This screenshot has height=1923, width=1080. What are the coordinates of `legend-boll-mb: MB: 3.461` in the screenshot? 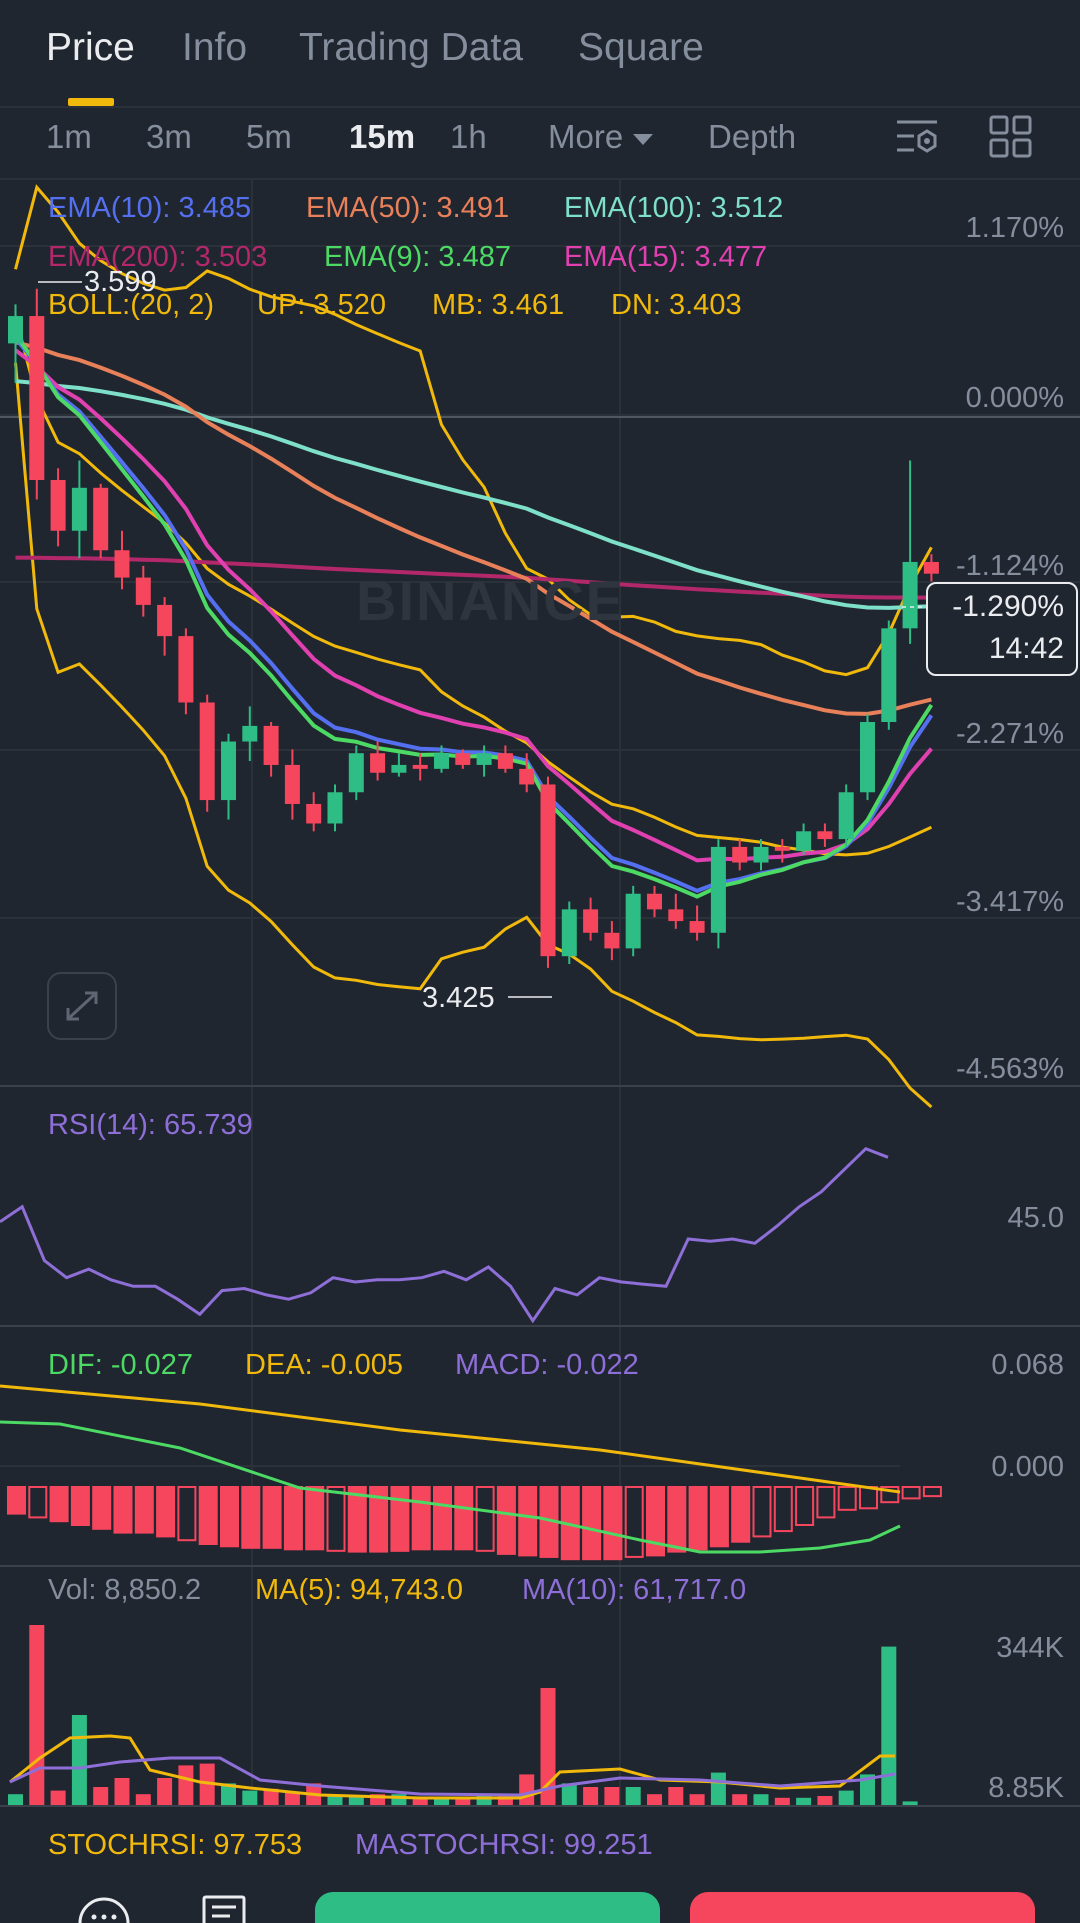 It's located at (498, 305).